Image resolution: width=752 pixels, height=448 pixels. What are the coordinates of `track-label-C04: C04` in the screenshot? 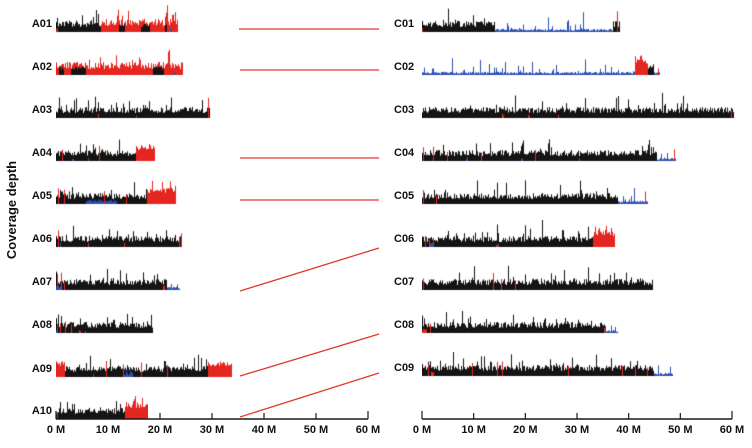 It's located at (404, 153).